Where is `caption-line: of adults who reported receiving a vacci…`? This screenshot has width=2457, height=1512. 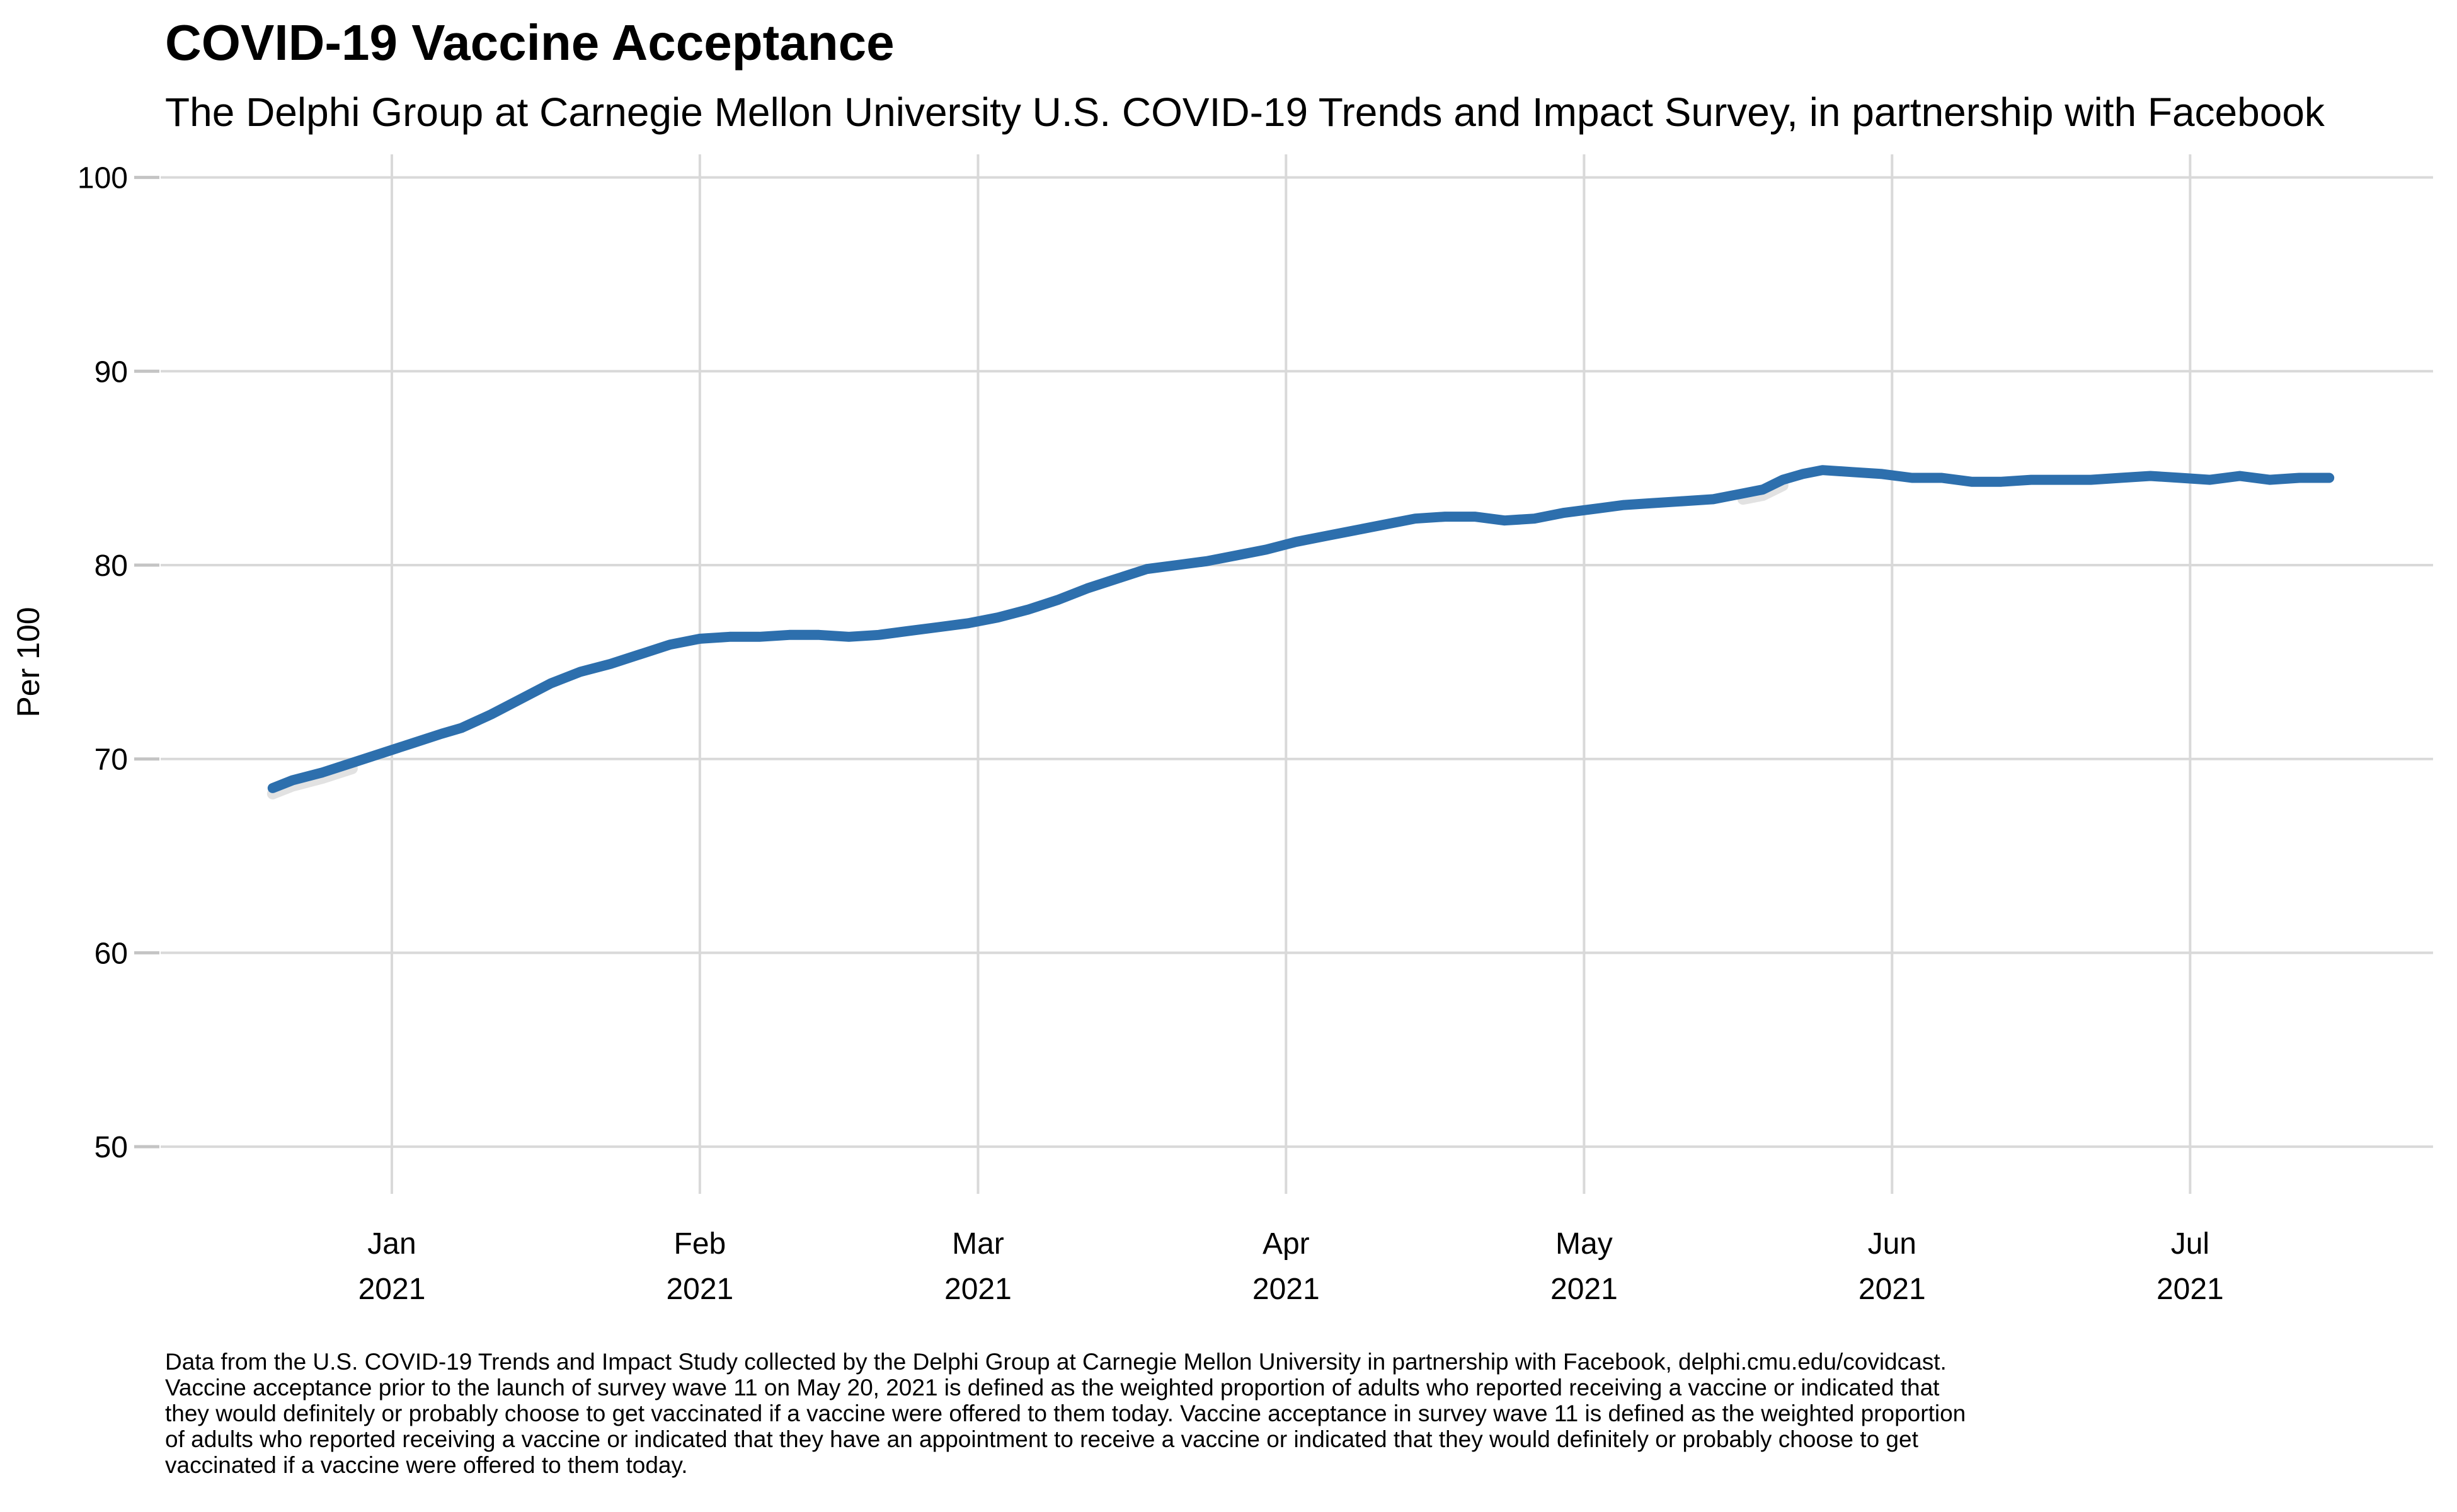
caption-line: of adults who reported receiving a vacci… is located at coordinates (1042, 1439).